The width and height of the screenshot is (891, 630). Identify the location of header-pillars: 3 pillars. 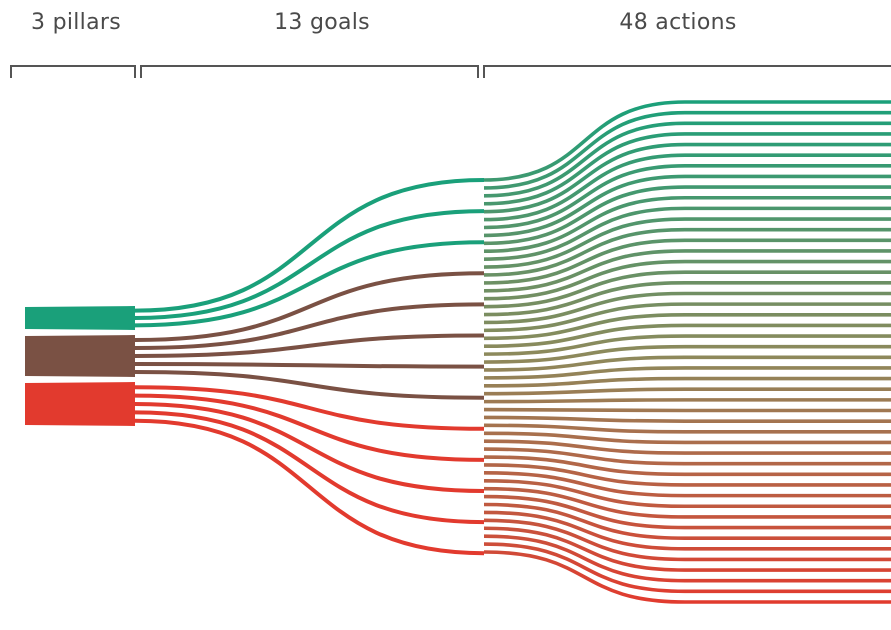
(76, 22).